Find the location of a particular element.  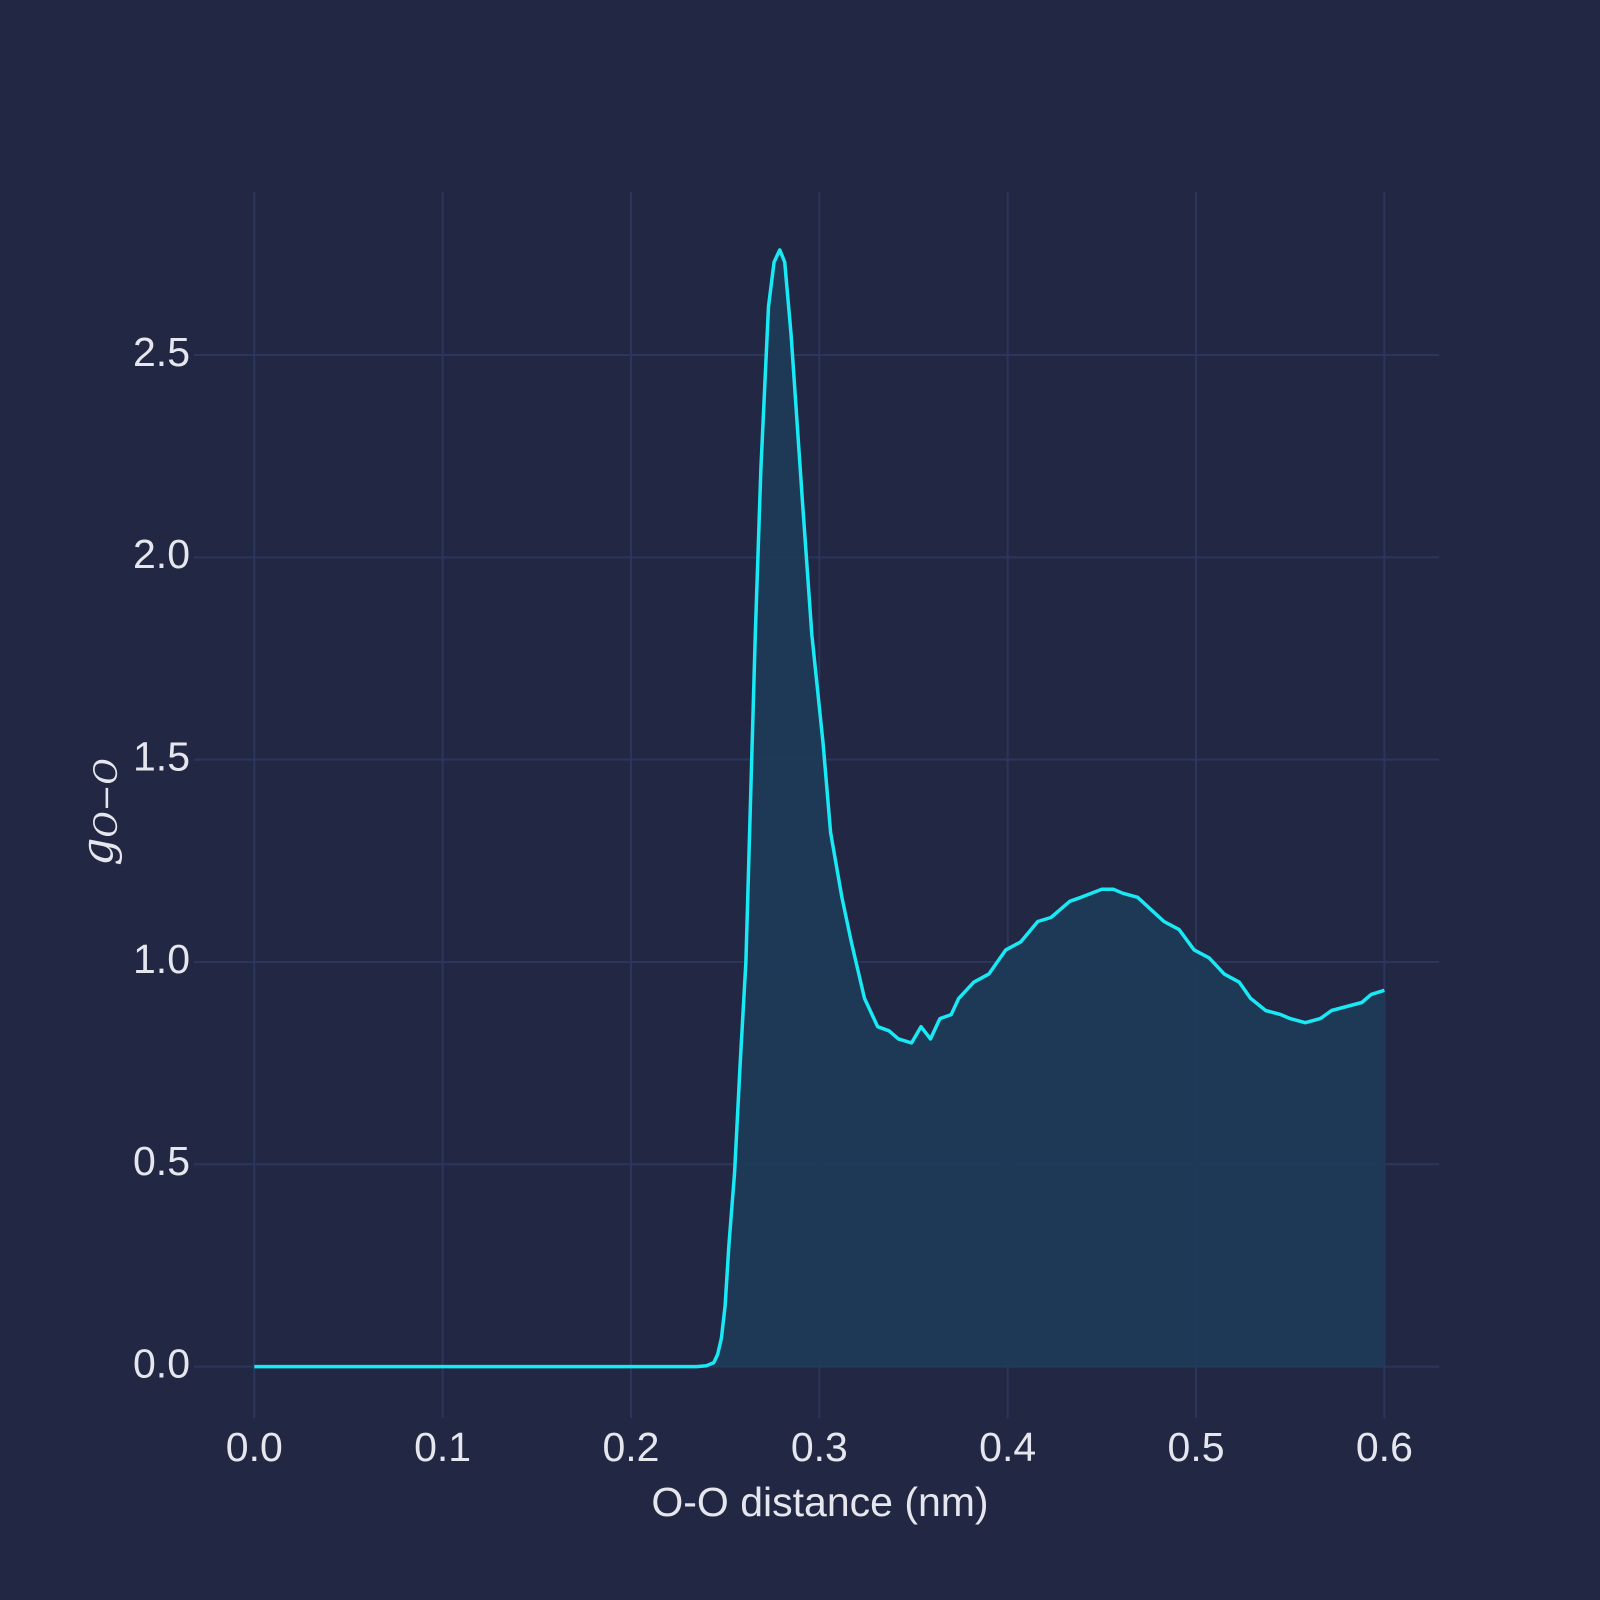

y-axis-label: gO−O is located at coordinates (98, 811).